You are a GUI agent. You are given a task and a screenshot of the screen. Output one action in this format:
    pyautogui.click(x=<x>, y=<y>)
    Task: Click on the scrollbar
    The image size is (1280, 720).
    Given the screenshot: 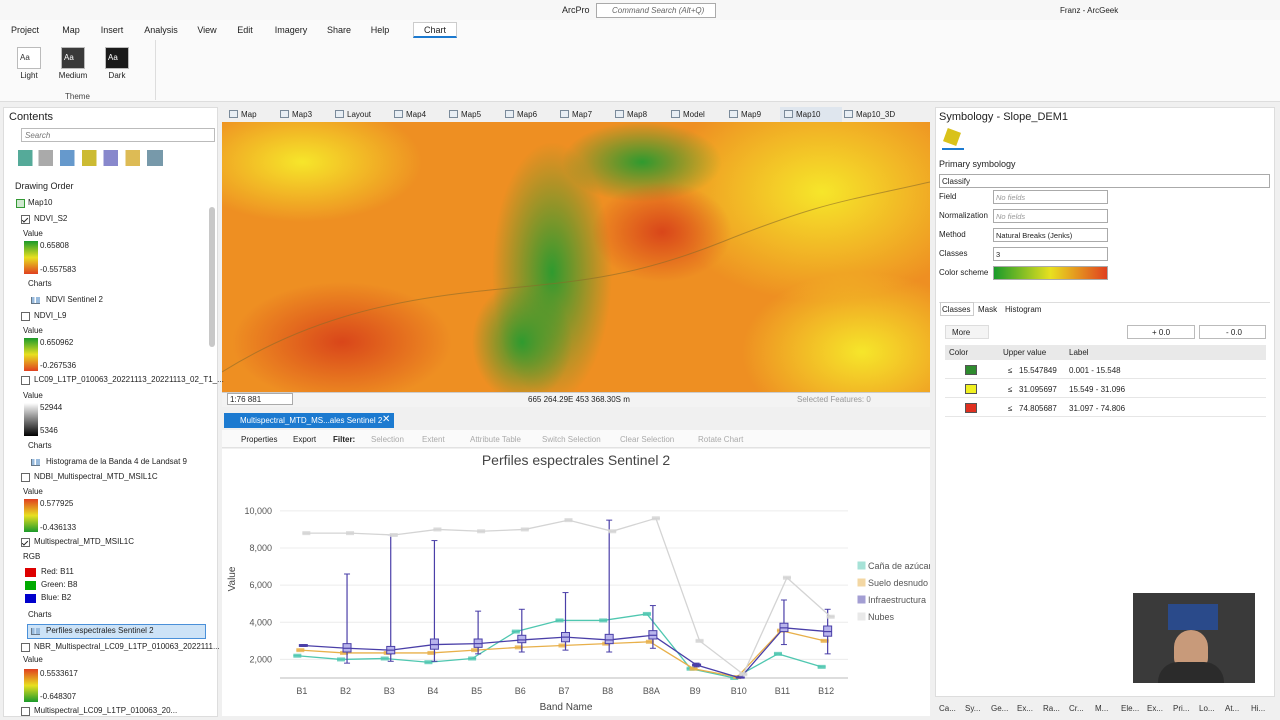 What is the action you would take?
    pyautogui.click(x=212, y=277)
    